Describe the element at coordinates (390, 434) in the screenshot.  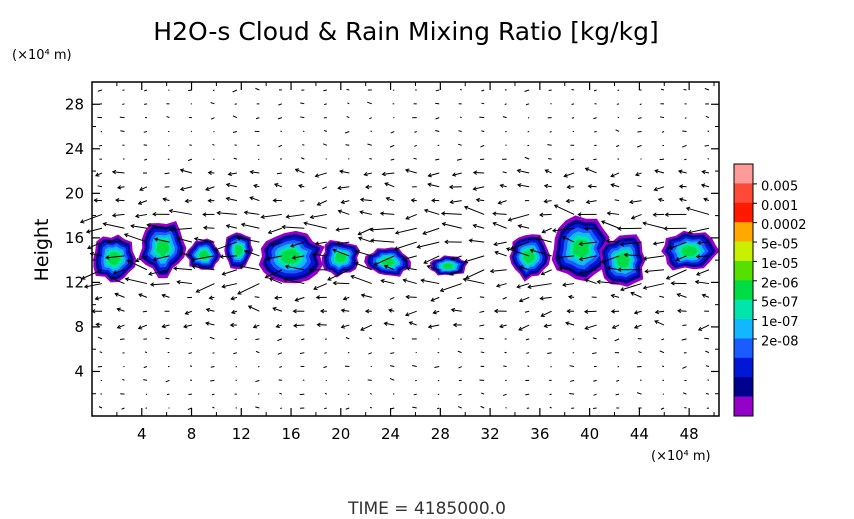
I see `x-tick-label: 24` at that location.